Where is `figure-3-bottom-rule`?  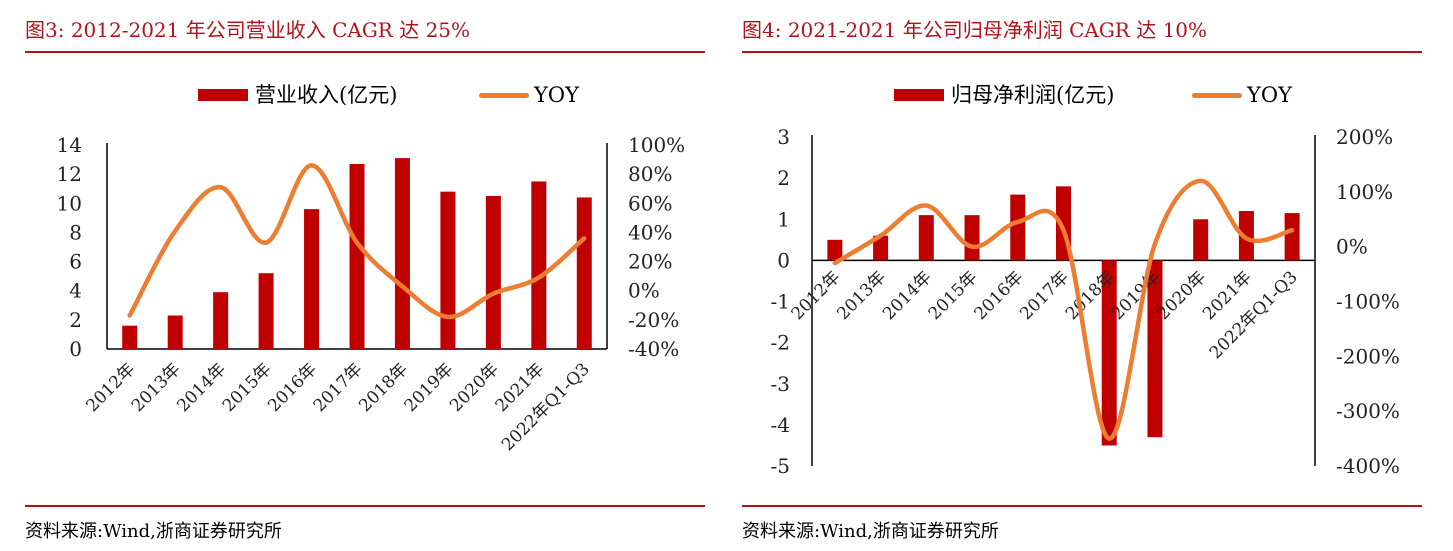
figure-3-bottom-rule is located at coordinates (365, 506).